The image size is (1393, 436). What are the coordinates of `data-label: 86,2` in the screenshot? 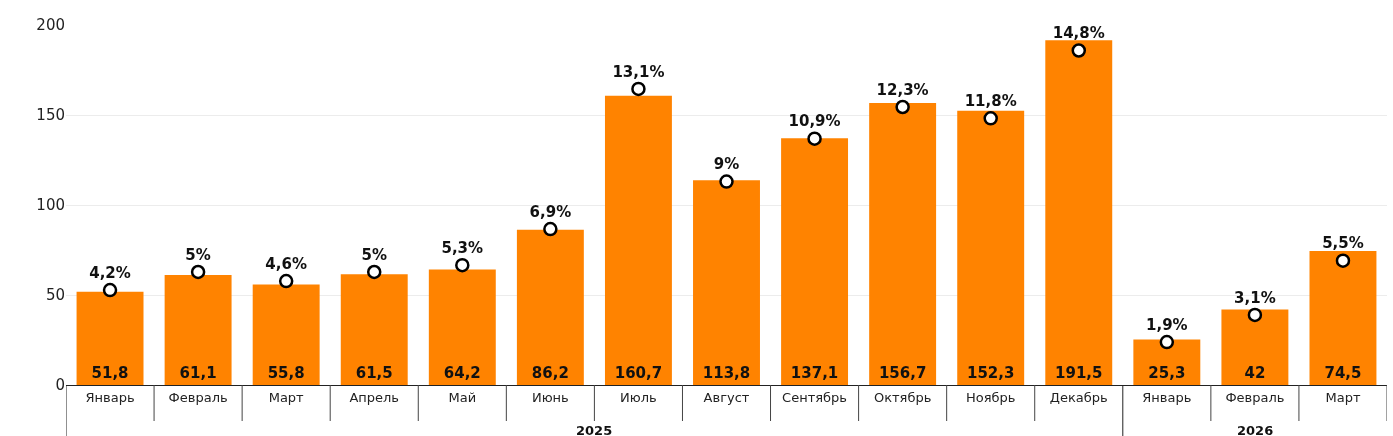 It's located at (550, 373).